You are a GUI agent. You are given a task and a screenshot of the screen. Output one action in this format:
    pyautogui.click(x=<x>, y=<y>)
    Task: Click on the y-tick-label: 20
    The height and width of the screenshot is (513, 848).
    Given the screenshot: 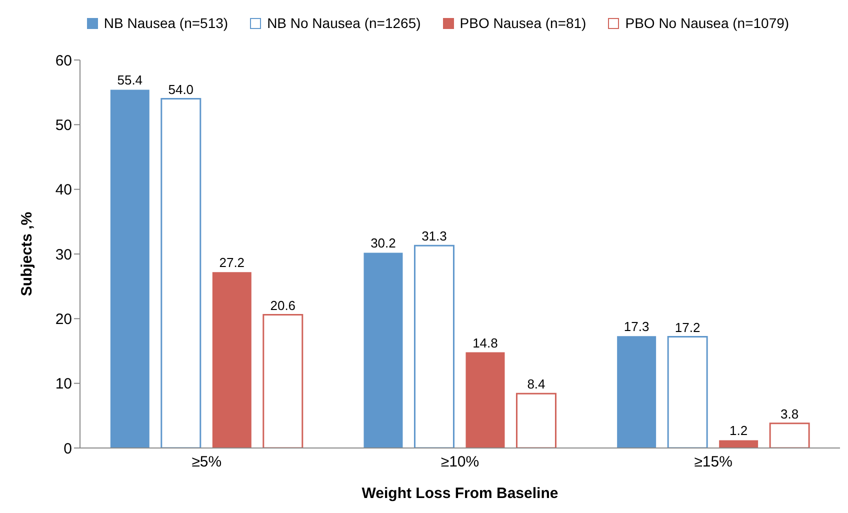 What is the action you would take?
    pyautogui.click(x=63, y=319)
    